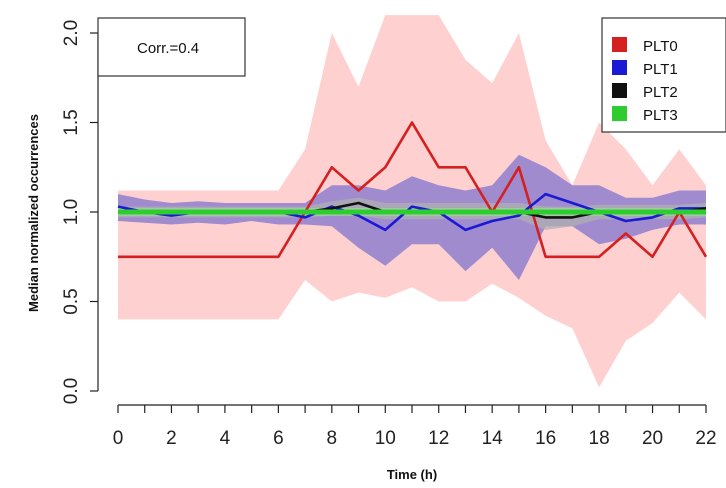 The image size is (726, 488). Describe the element at coordinates (71, 33) in the screenshot. I see `y-tick-label: 2.0` at that location.